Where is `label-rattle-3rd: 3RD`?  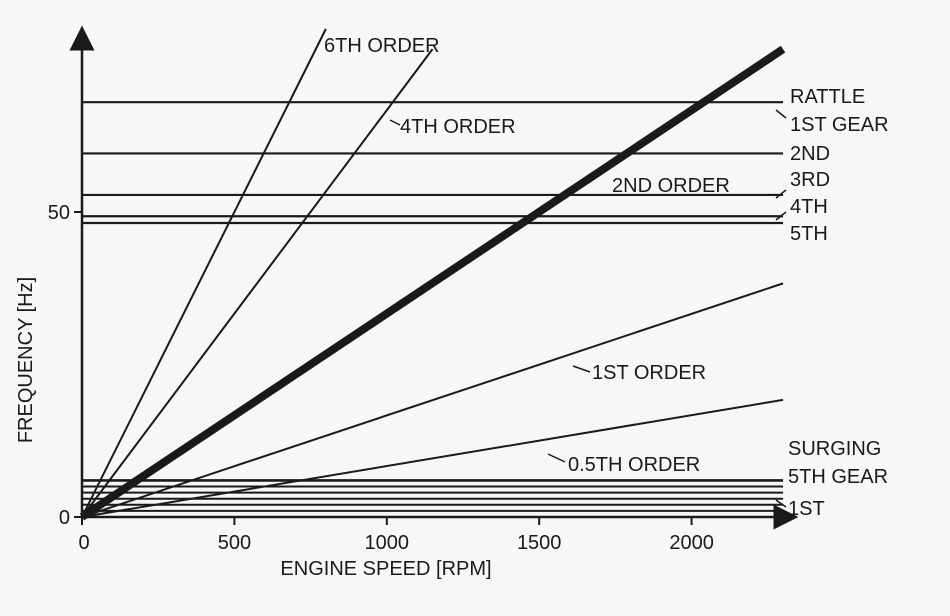 label-rattle-3rd: 3RD is located at coordinates (810, 180).